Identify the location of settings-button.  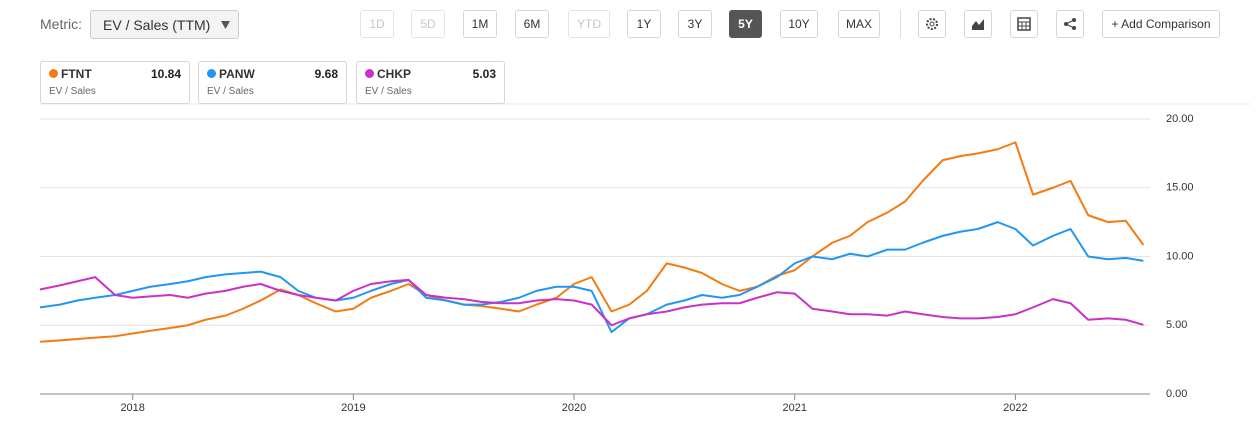
(932, 24).